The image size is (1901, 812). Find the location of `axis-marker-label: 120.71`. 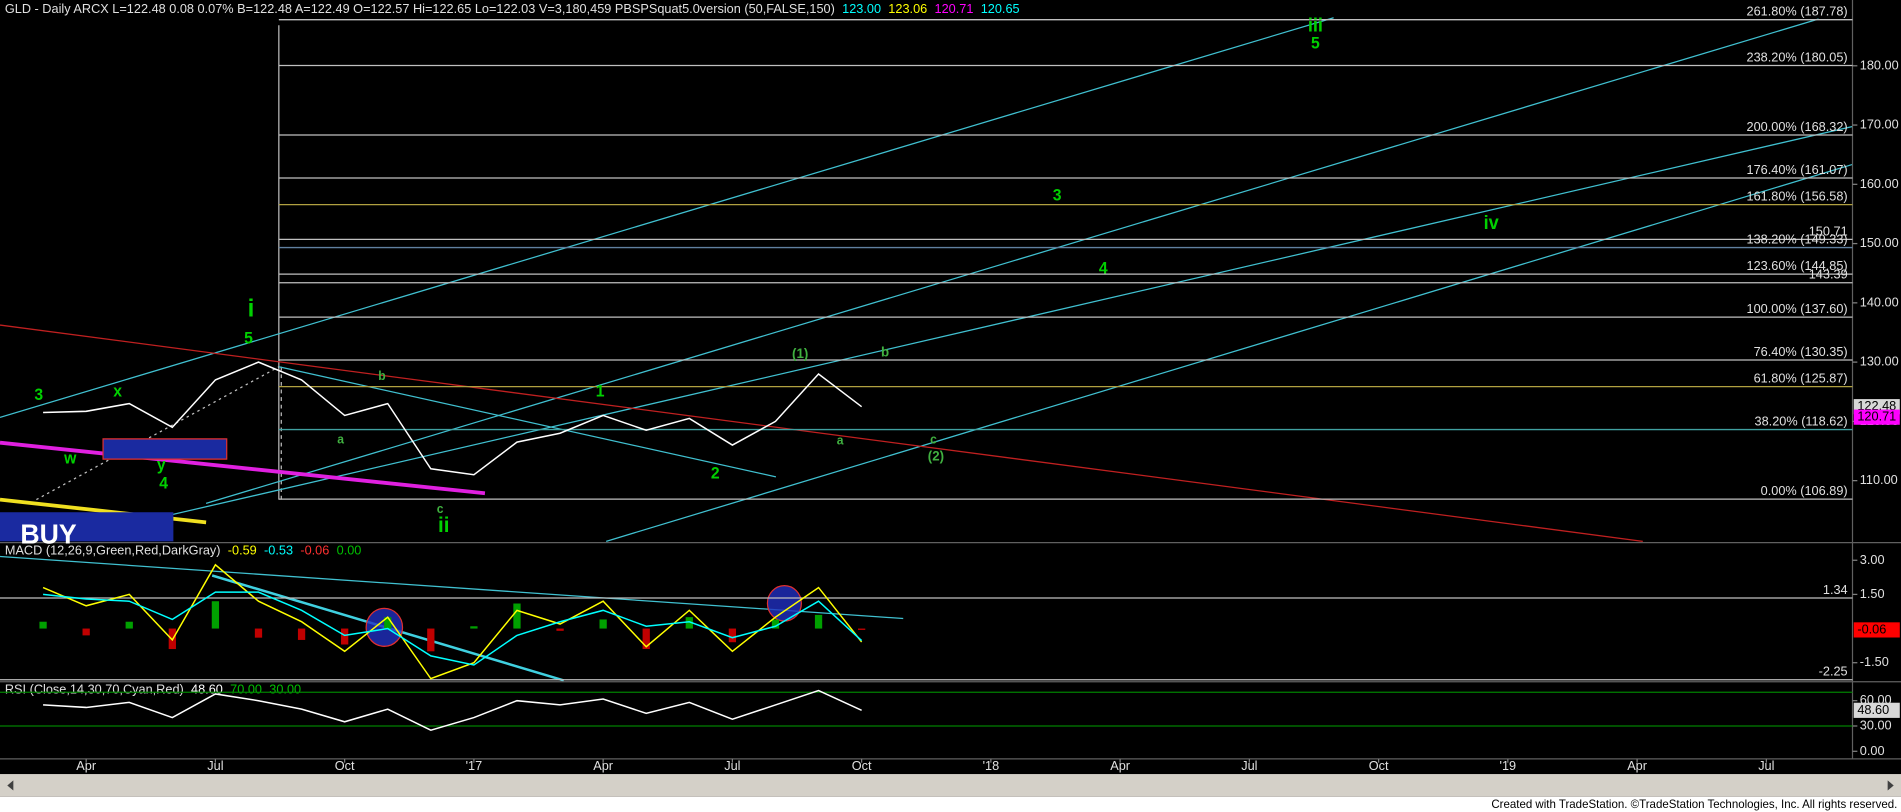

axis-marker-label: 120.71 is located at coordinates (1876, 415).